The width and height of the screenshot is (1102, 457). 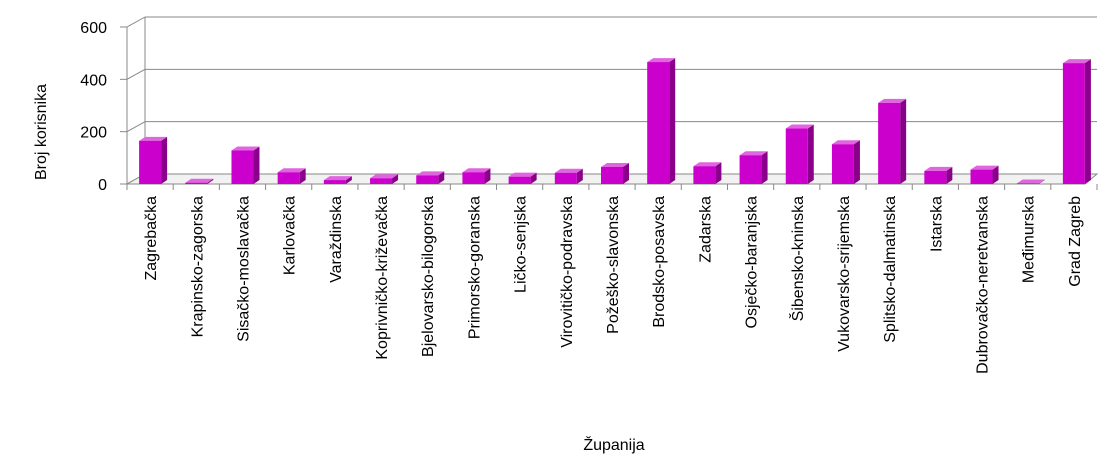 What do you see at coordinates (151, 238) in the screenshot?
I see `x-category-label: Zagrebačka` at bounding box center [151, 238].